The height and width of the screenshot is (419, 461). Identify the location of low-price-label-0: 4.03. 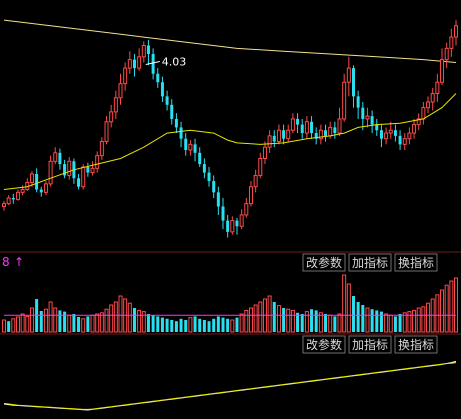
(174, 61).